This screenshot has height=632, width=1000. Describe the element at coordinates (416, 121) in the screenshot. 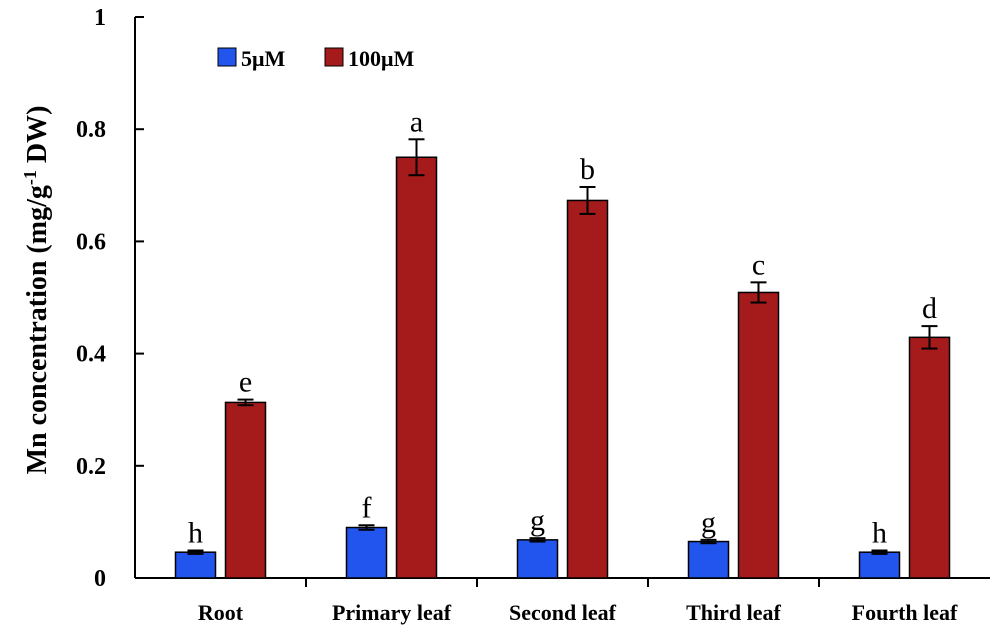

I see `sig-label-100-m-primary-leaf: a` at that location.